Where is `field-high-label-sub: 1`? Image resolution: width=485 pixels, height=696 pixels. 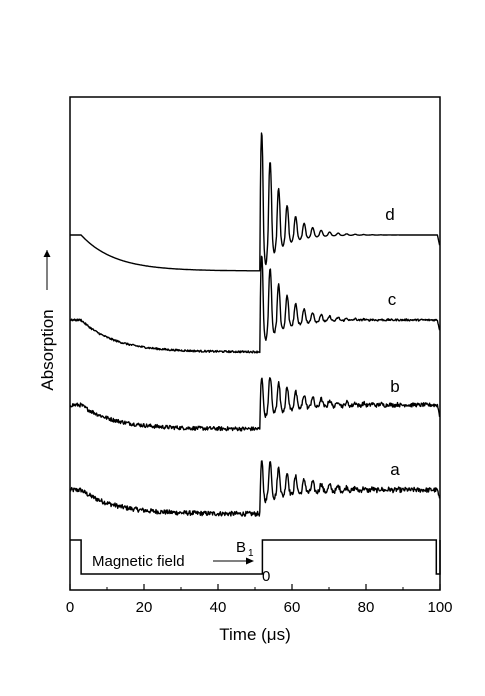 field-high-label-sub: 1 is located at coordinates (251, 553).